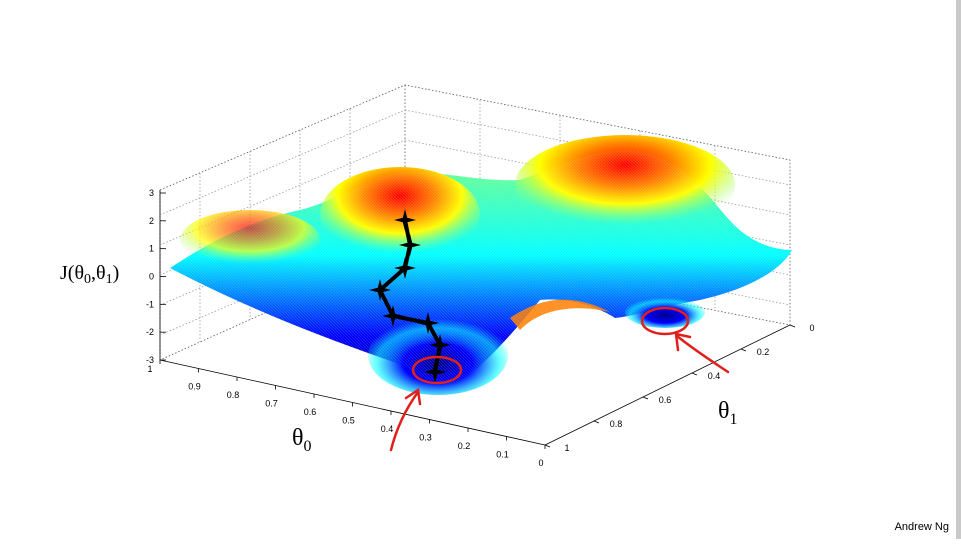  I want to click on theta1-tick-label: 1, so click(566, 448).